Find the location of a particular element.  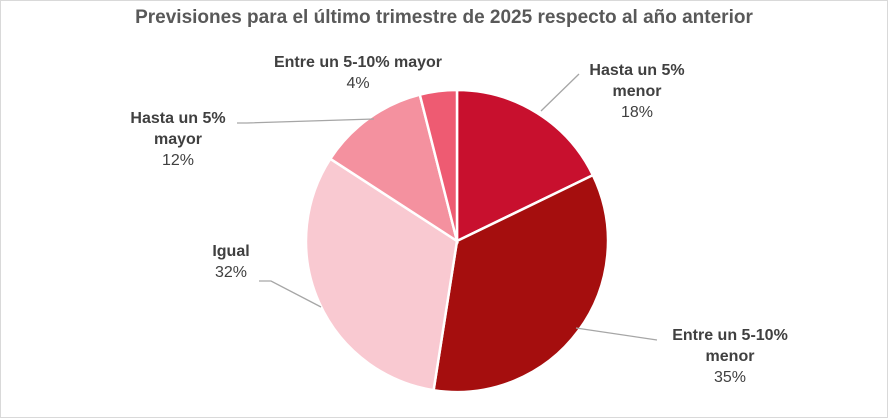

slice-value-4: 12% is located at coordinates (178, 160).